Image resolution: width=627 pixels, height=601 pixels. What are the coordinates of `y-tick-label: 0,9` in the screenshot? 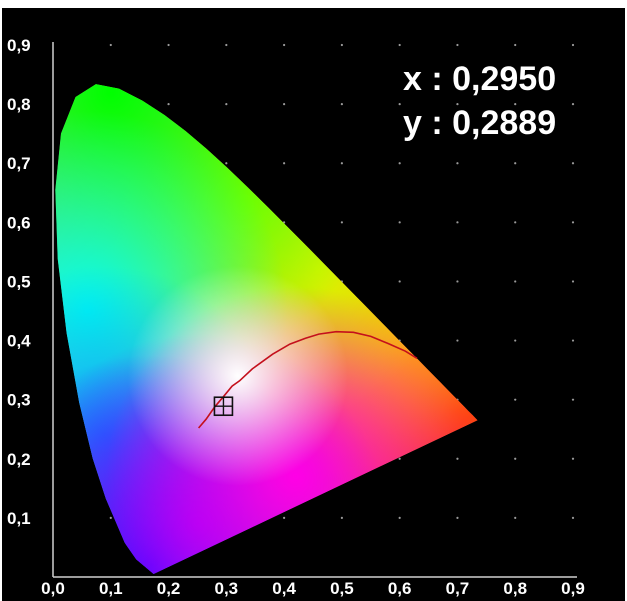 It's located at (19, 45).